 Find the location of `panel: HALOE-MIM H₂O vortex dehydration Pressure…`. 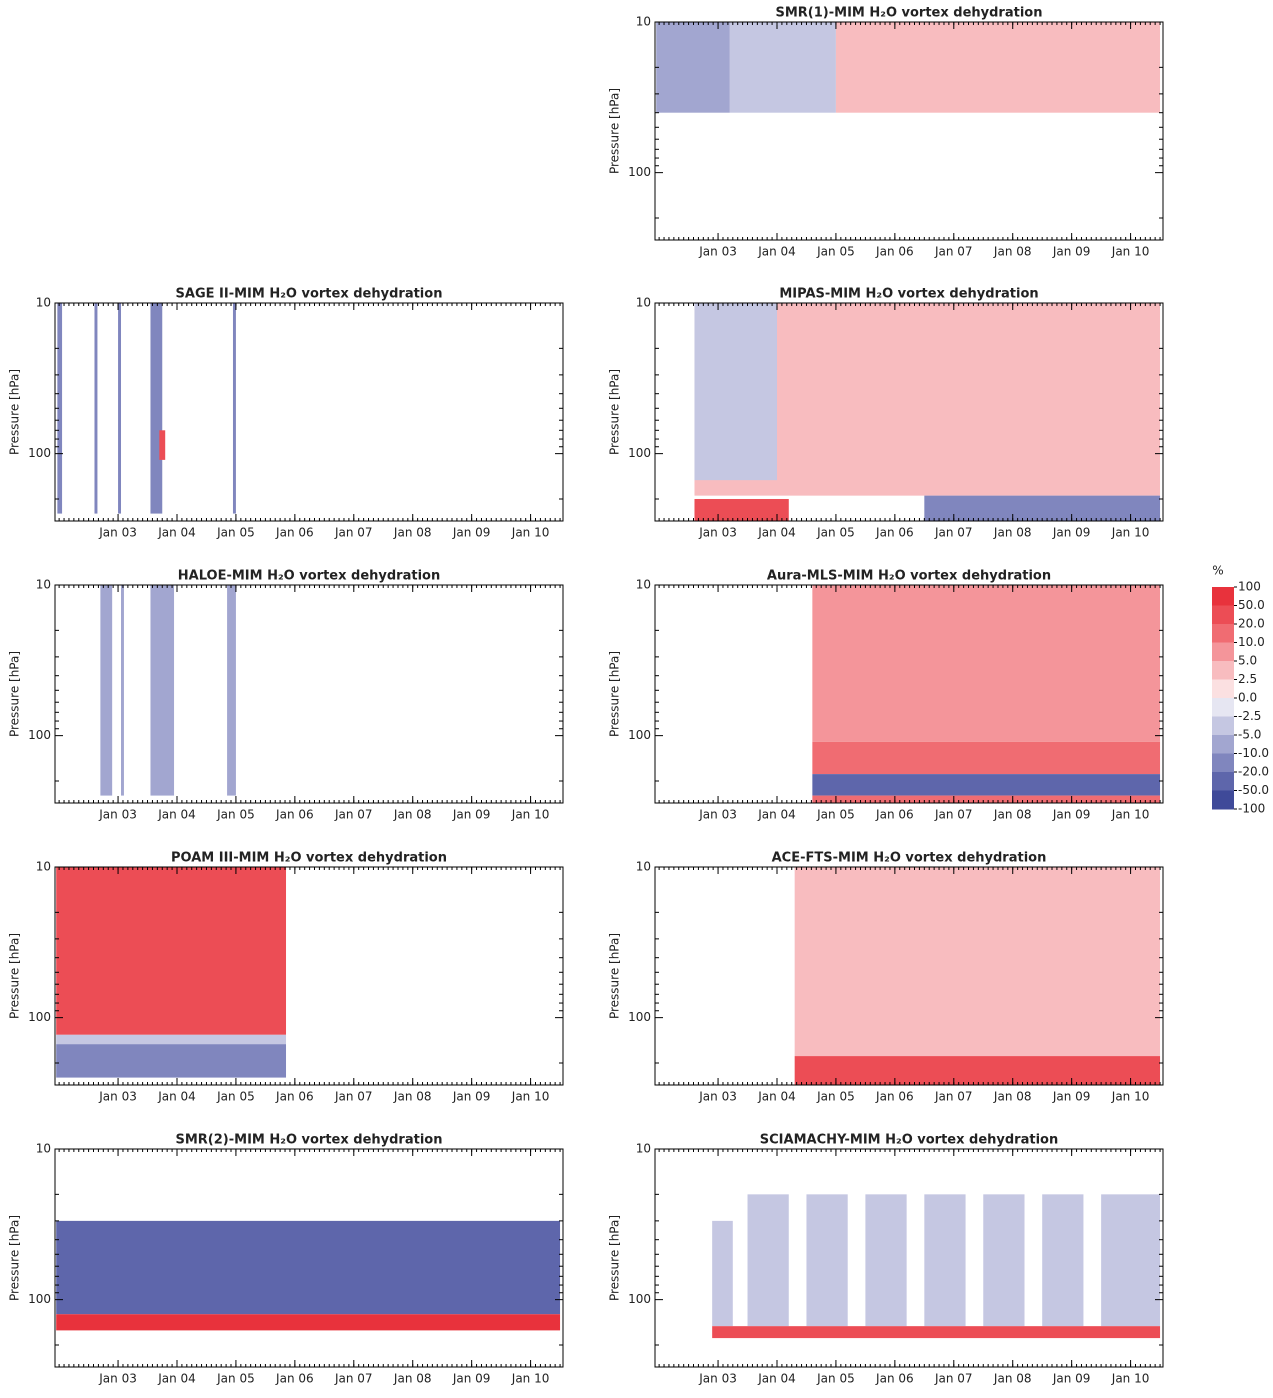

panel: HALOE-MIM H₂O vortex dehydration Pressure… is located at coordinates (286, 695).